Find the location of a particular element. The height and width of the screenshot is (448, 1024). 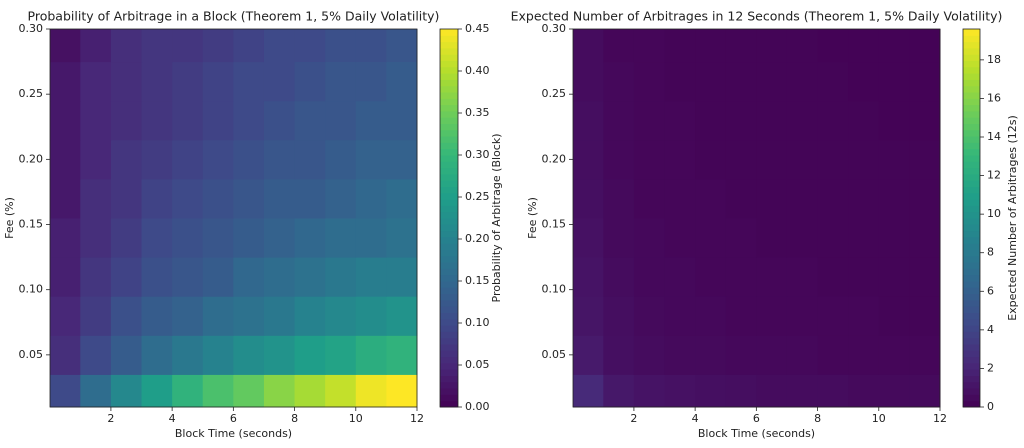

y-axis-label: Fee (%) is located at coordinates (9, 218).